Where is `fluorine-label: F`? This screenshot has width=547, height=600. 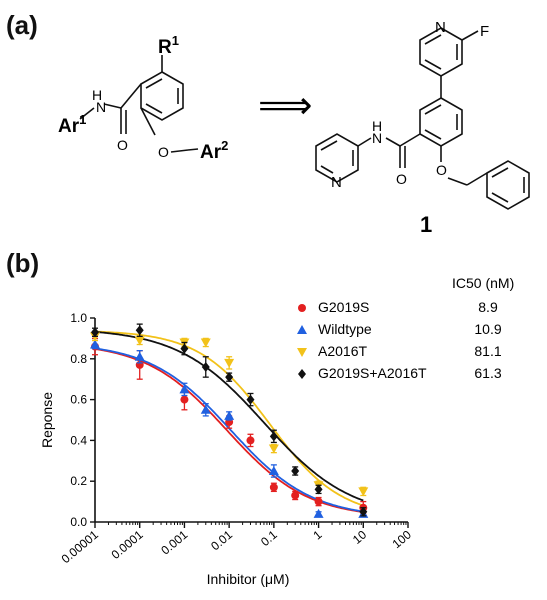
fluorine-label: F is located at coordinates (484, 31).